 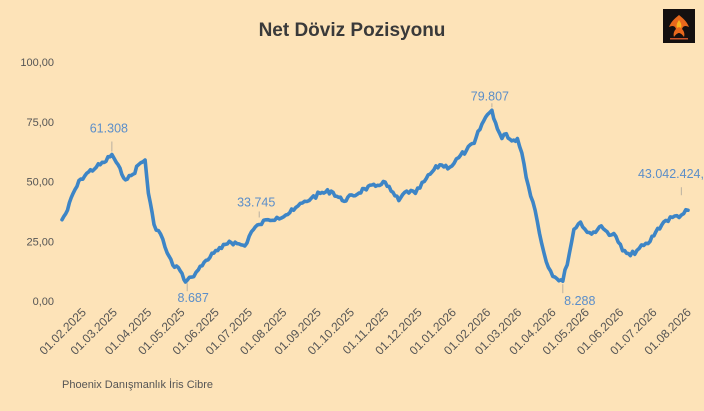 I want to click on y-axis: 0,00 25,00 50,00 75,00 100,00, so click(x=37, y=182).